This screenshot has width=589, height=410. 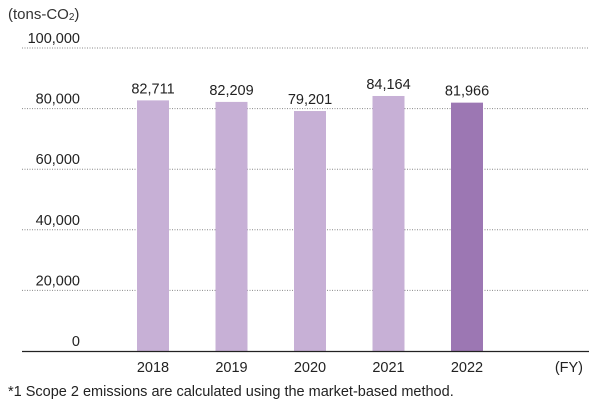 I want to click on unit-subscript: 2, so click(x=71, y=17).